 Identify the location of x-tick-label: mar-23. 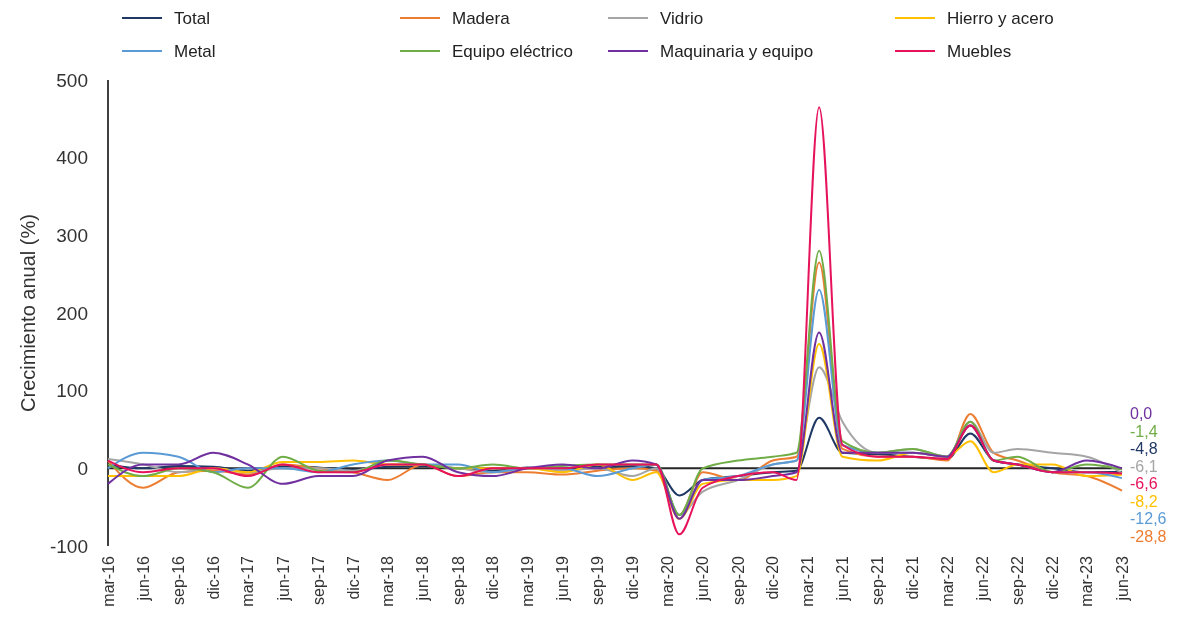
(1087, 581).